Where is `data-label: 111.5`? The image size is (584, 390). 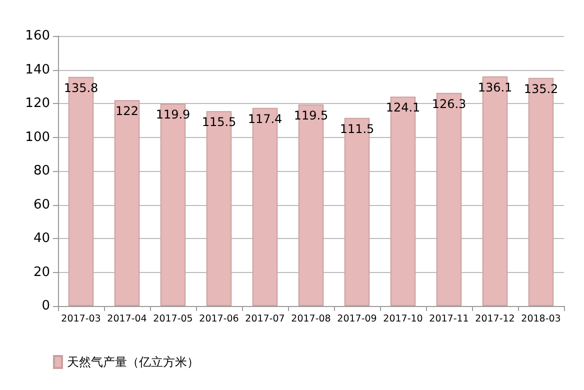 data-label: 111.5 is located at coordinates (357, 129).